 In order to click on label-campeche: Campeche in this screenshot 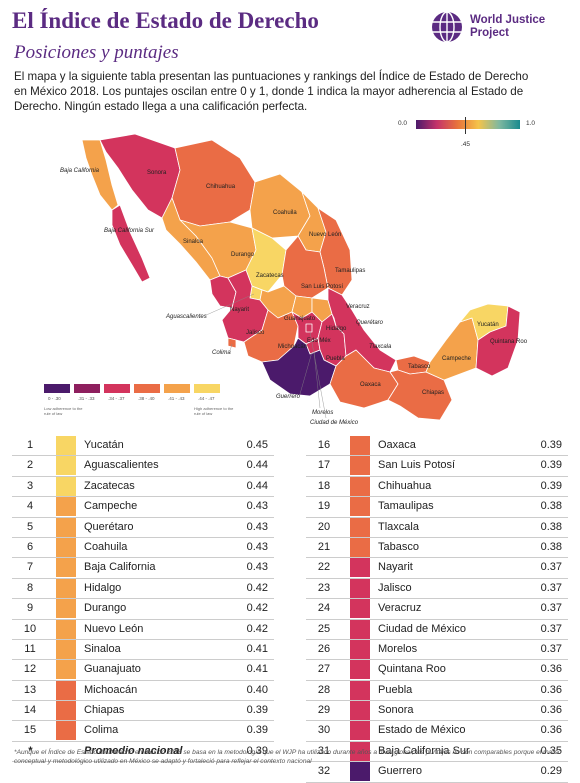, I will do `click(457, 359)`.